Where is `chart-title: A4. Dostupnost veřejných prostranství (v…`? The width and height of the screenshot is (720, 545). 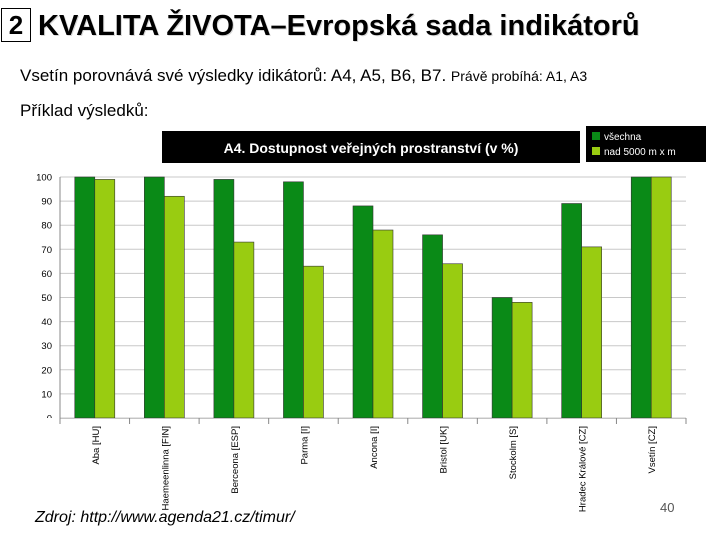
chart-title: A4. Dostupnost veřejných prostranství (v… is located at coordinates (371, 148).